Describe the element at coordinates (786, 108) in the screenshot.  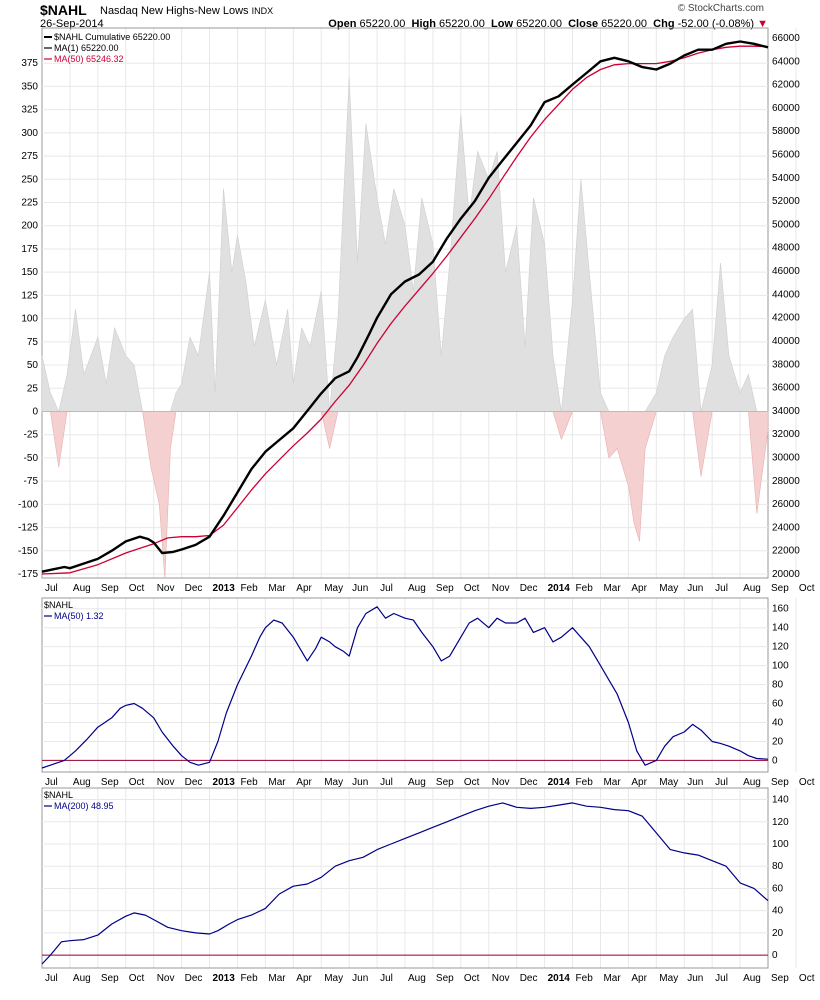
I see `right-tick-label: 60000` at that location.